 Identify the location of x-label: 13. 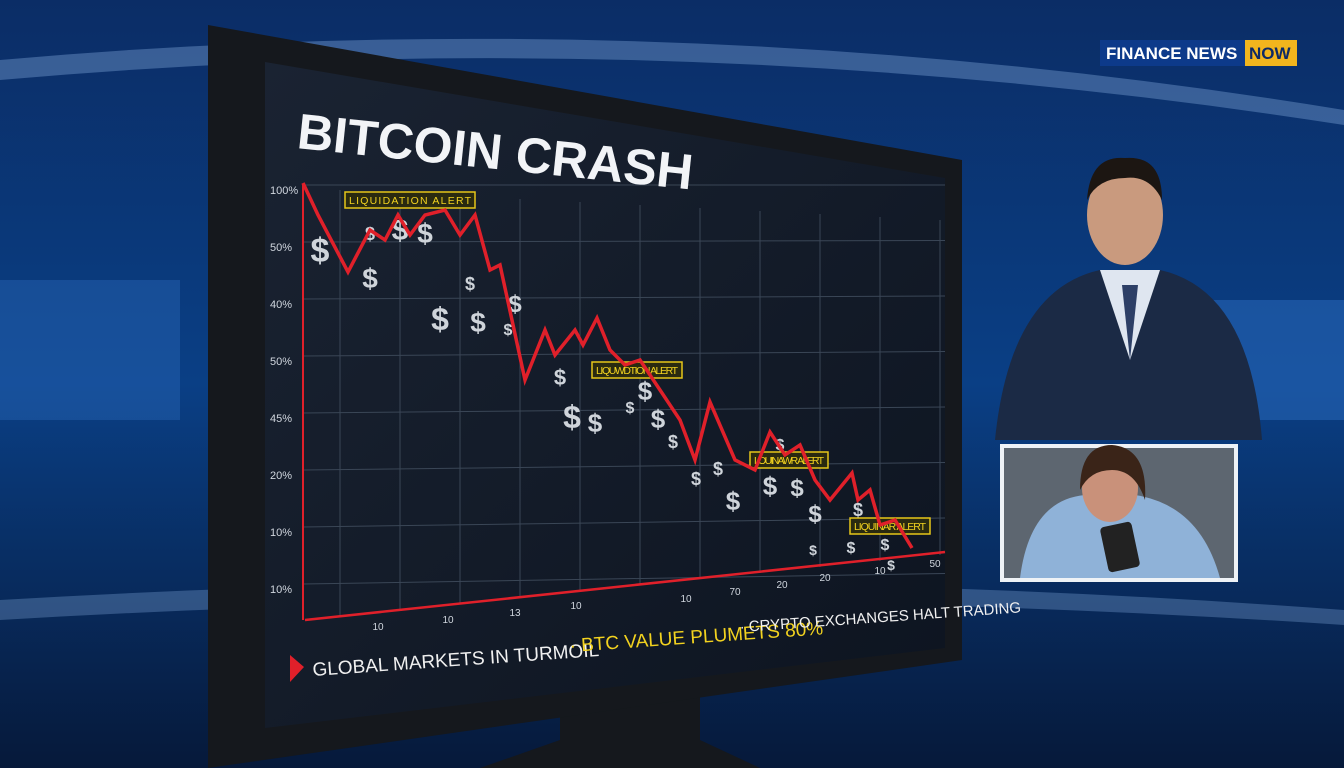
(515, 613).